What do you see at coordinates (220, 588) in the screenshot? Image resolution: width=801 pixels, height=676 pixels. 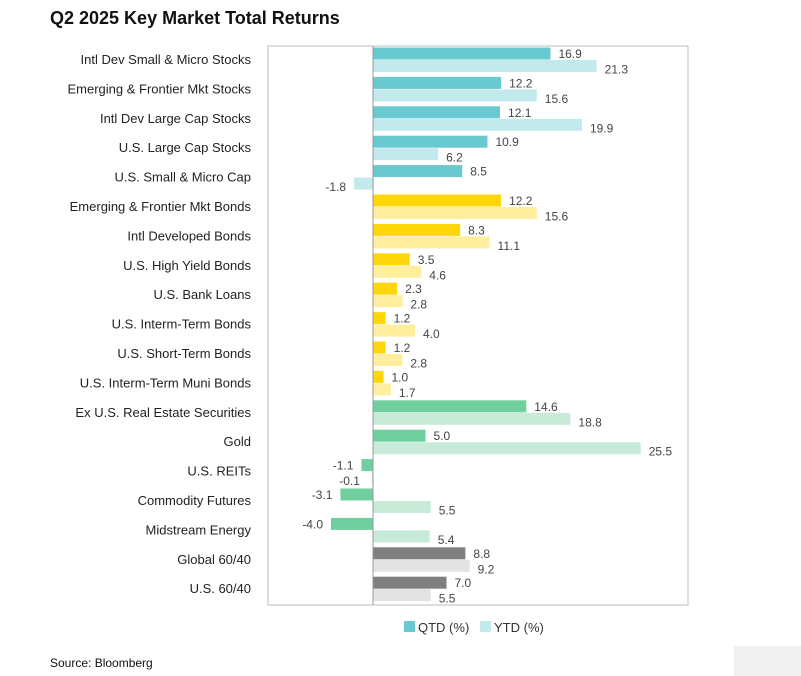 I see `category-label: U.S. 60/40` at bounding box center [220, 588].